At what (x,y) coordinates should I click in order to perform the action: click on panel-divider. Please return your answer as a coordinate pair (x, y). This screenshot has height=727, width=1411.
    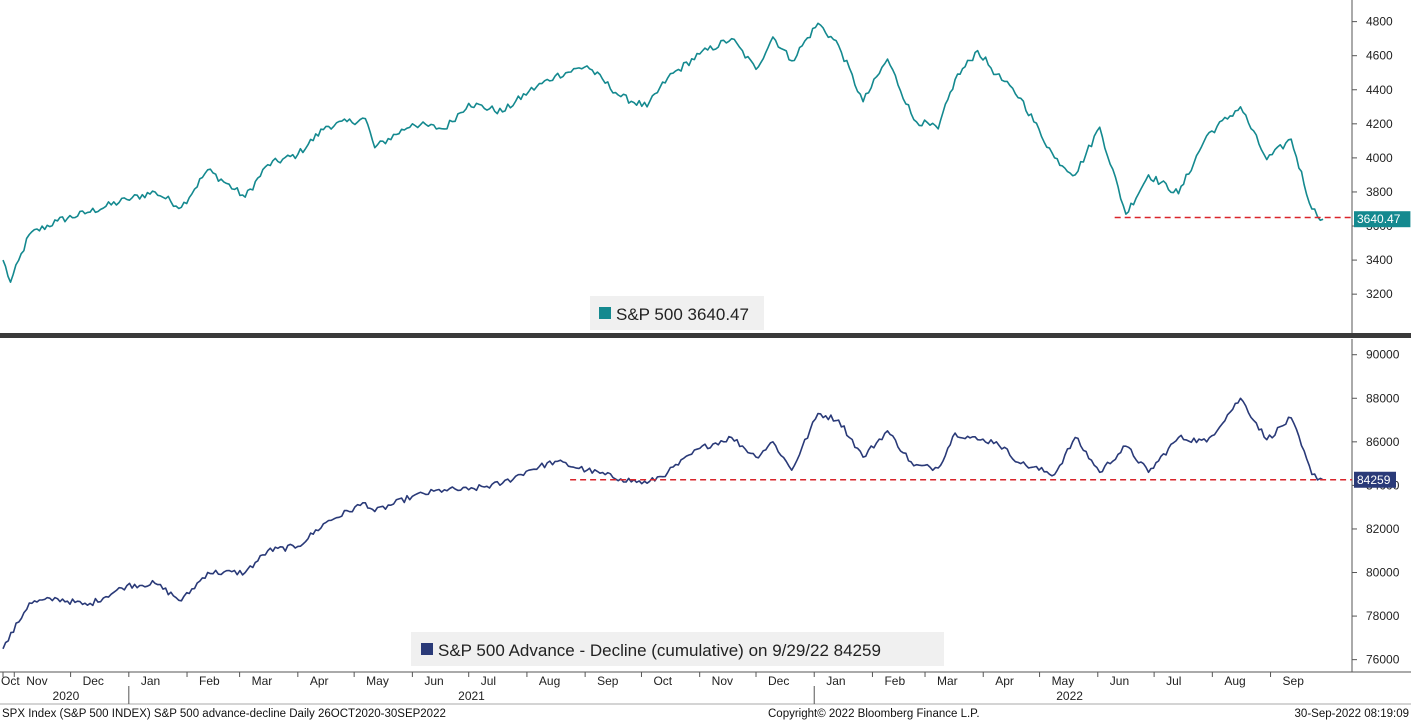
    Looking at the image, I should click on (705, 335).